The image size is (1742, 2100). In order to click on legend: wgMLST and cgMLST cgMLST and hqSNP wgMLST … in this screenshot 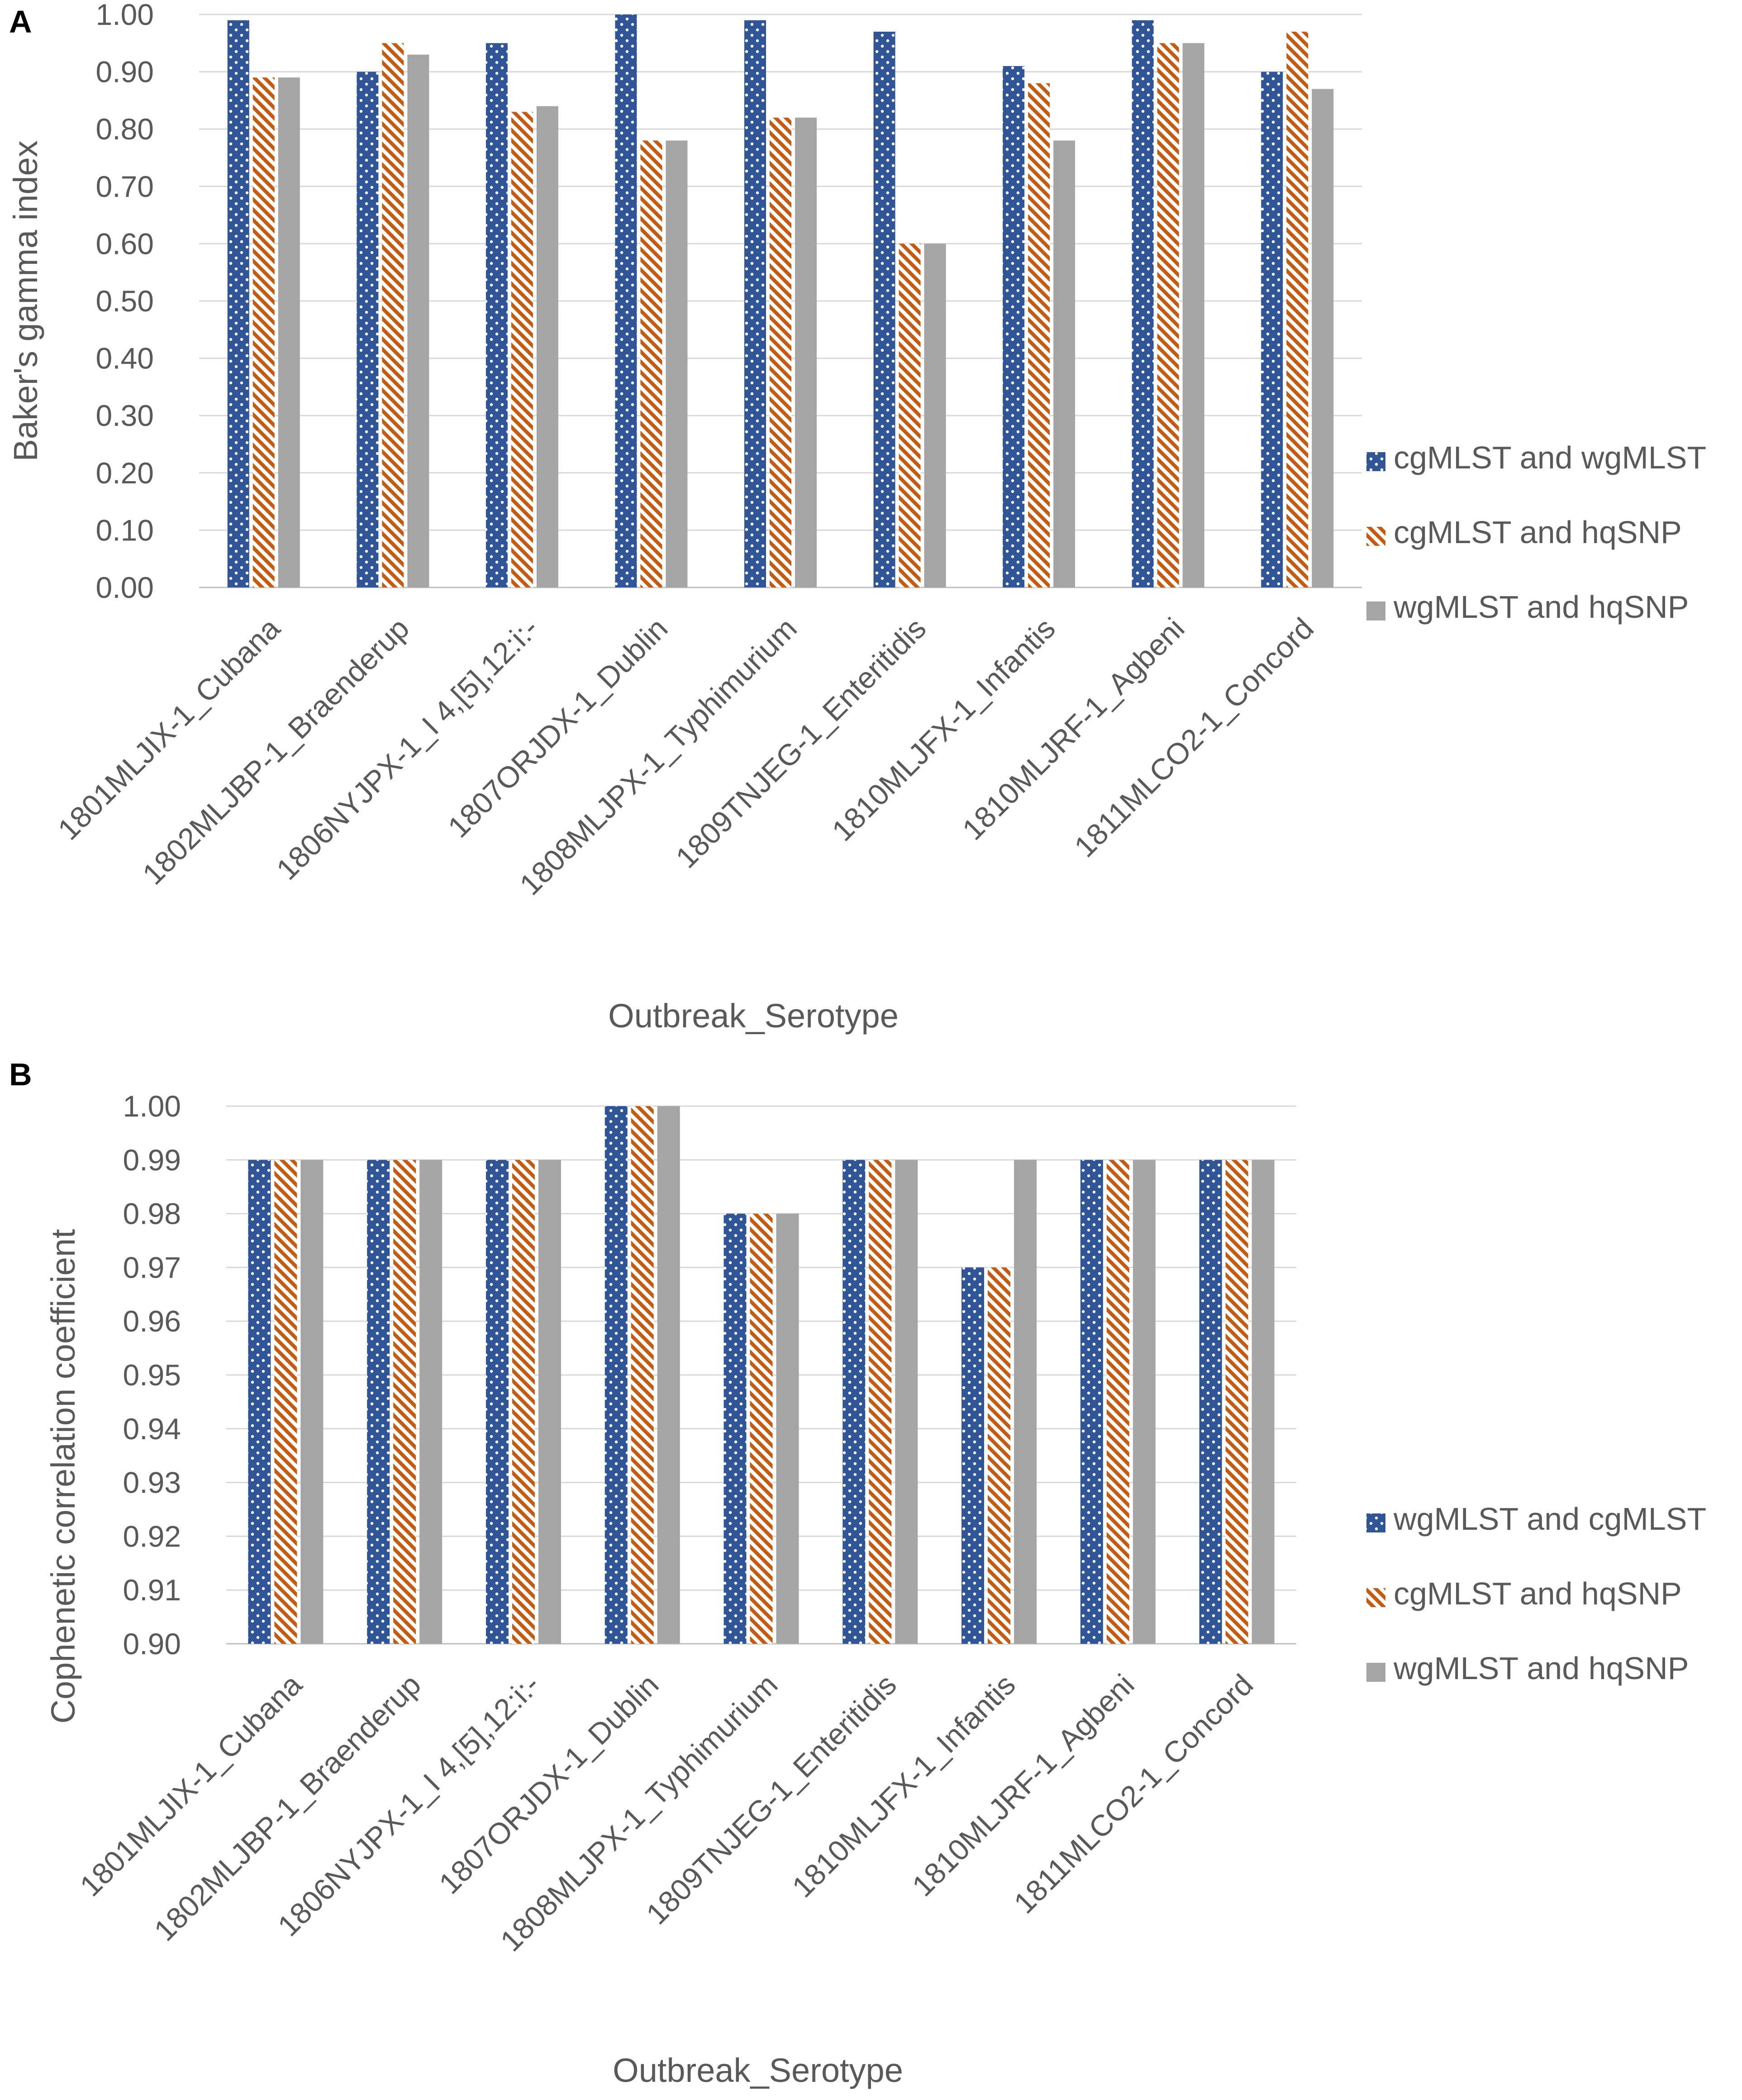, I will do `click(1536, 1594)`.